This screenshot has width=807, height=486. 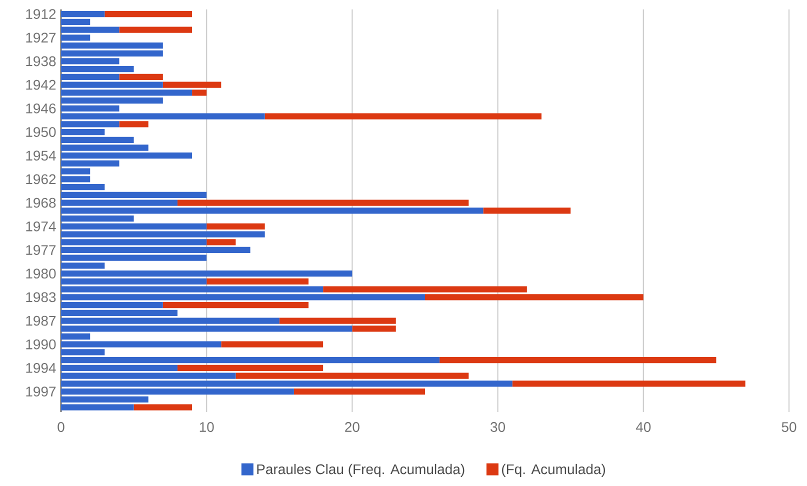 I want to click on y-tick-label: 1942, so click(x=41, y=85).